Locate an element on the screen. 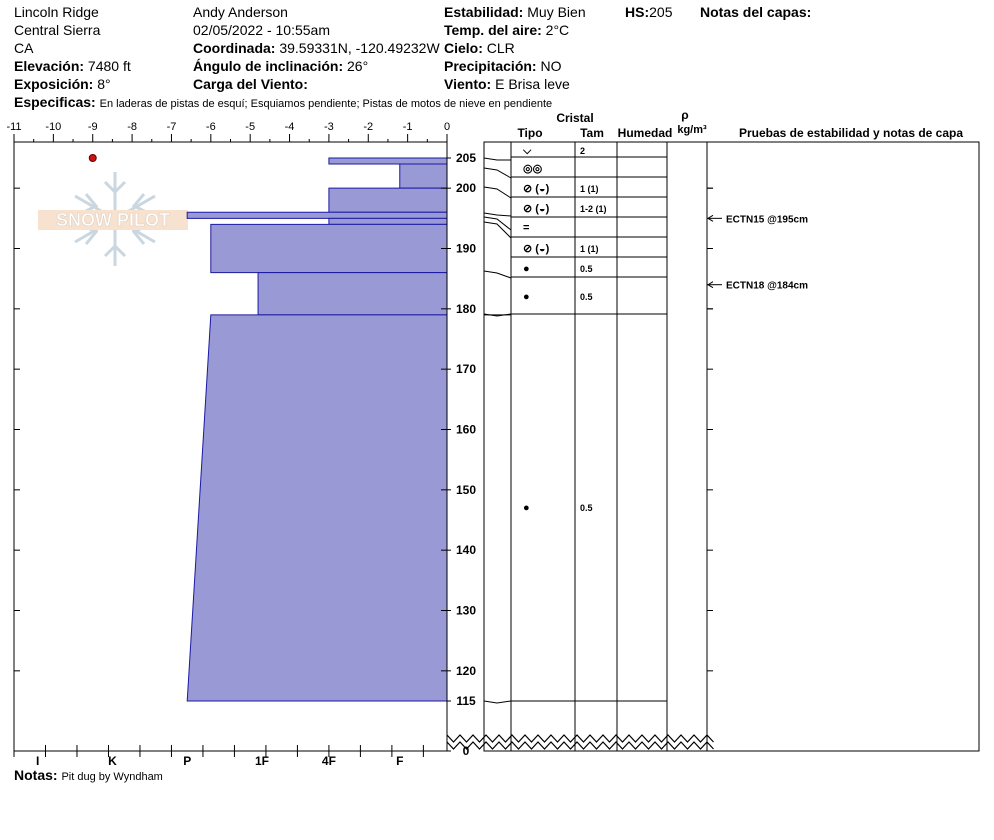 The image size is (994, 840). wind-load-row: Carga del Viento: is located at coordinates (250, 84).